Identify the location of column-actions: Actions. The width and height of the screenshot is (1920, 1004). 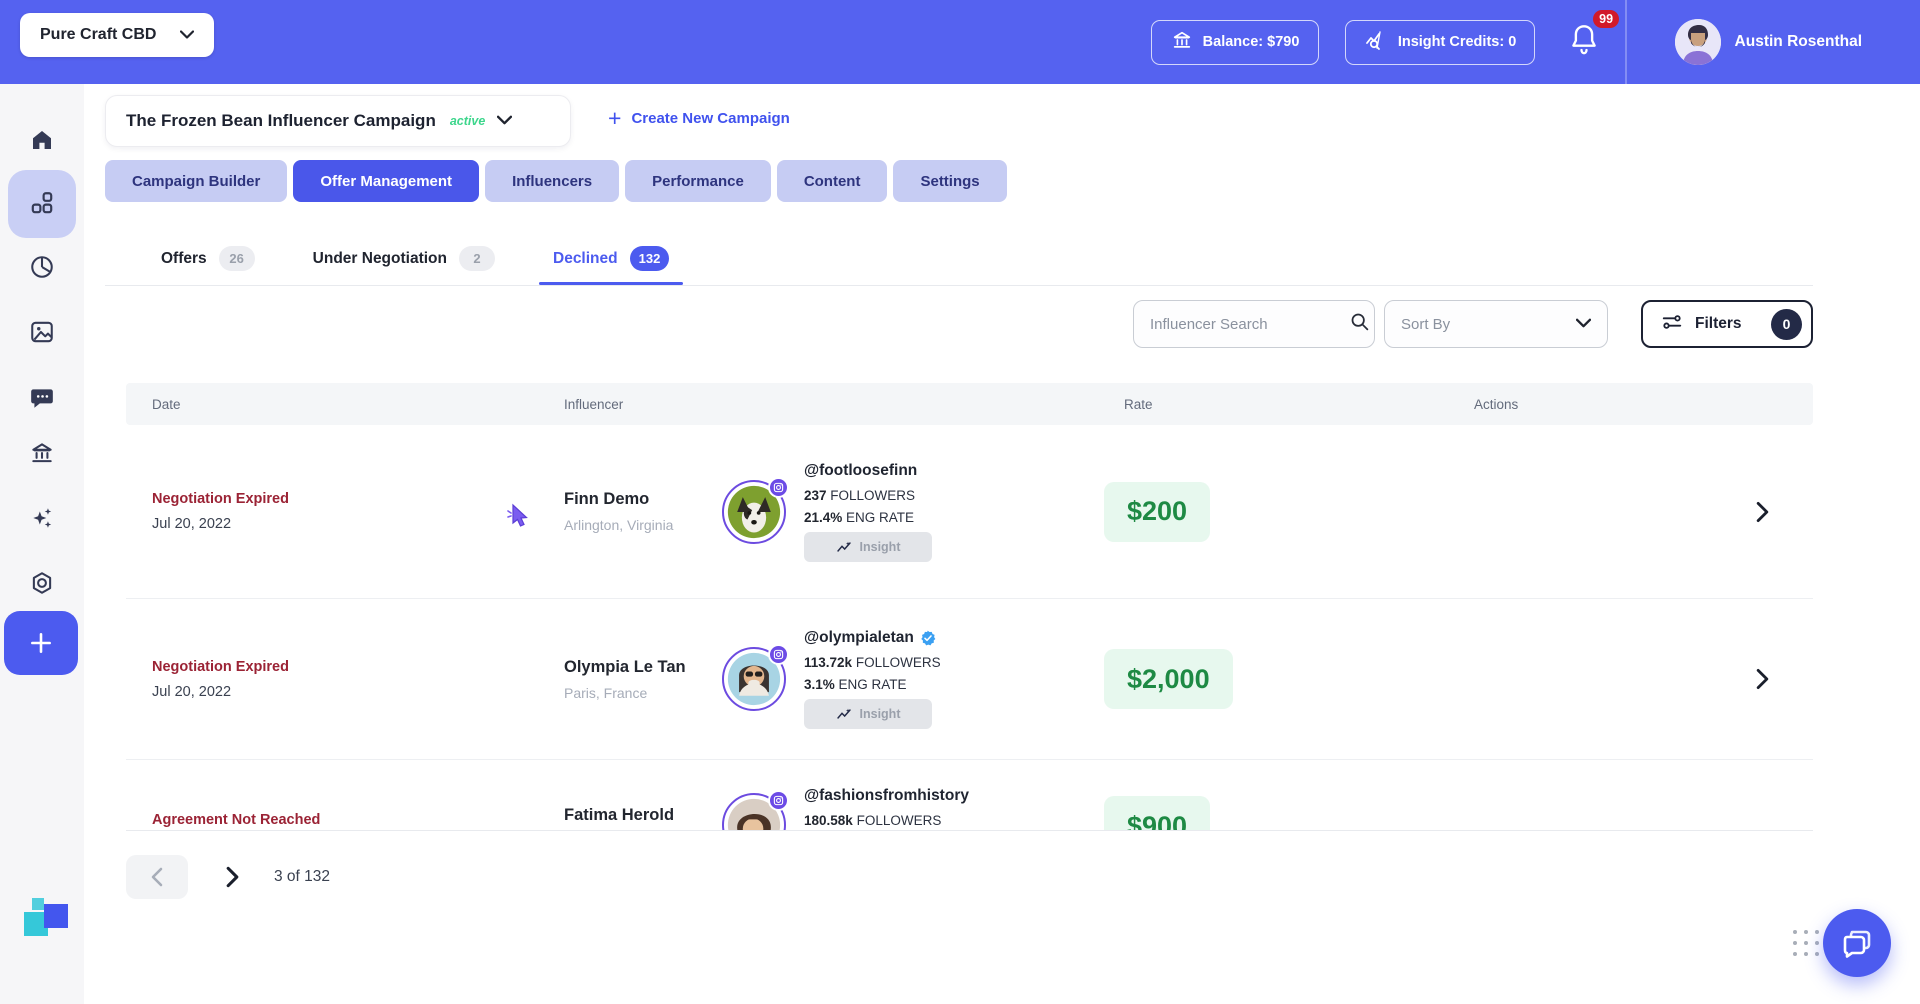
(1496, 404).